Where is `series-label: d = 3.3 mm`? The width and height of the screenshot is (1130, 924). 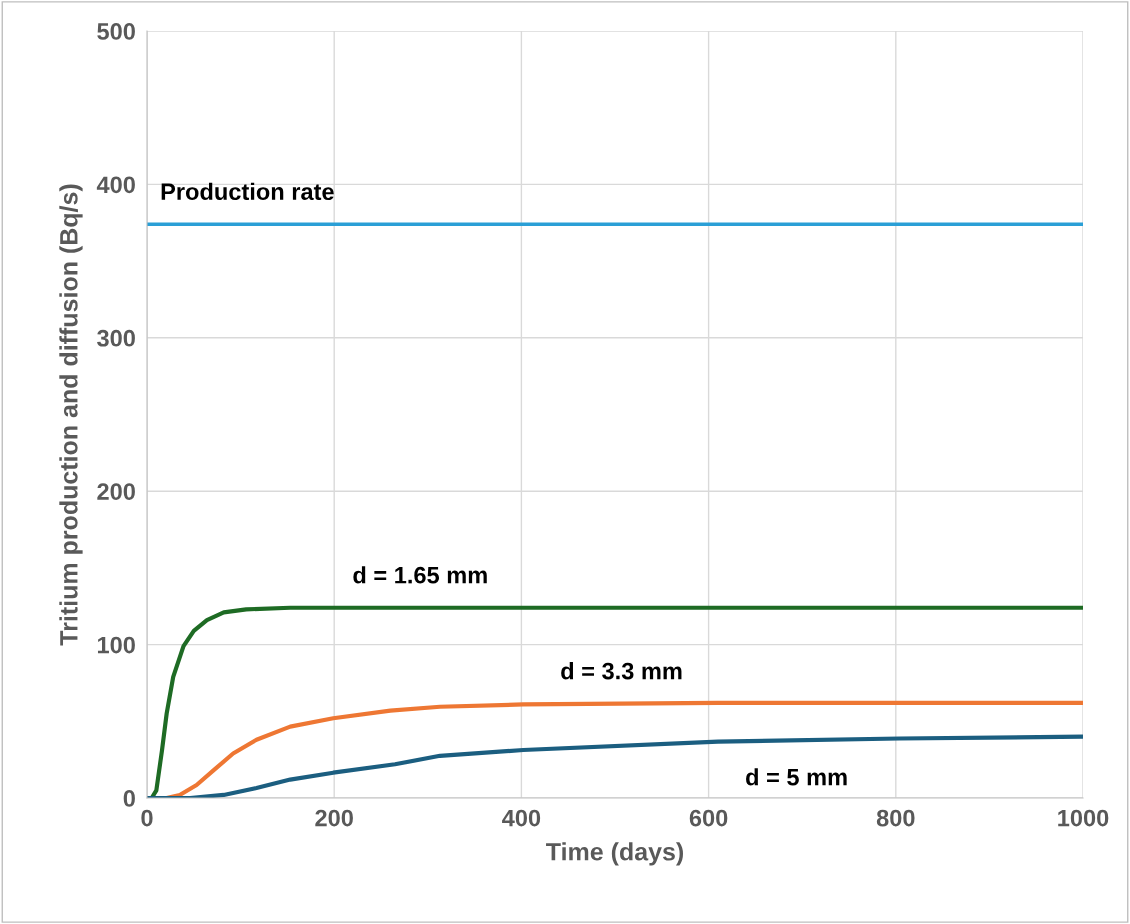
series-label: d = 3.3 mm is located at coordinates (621, 671).